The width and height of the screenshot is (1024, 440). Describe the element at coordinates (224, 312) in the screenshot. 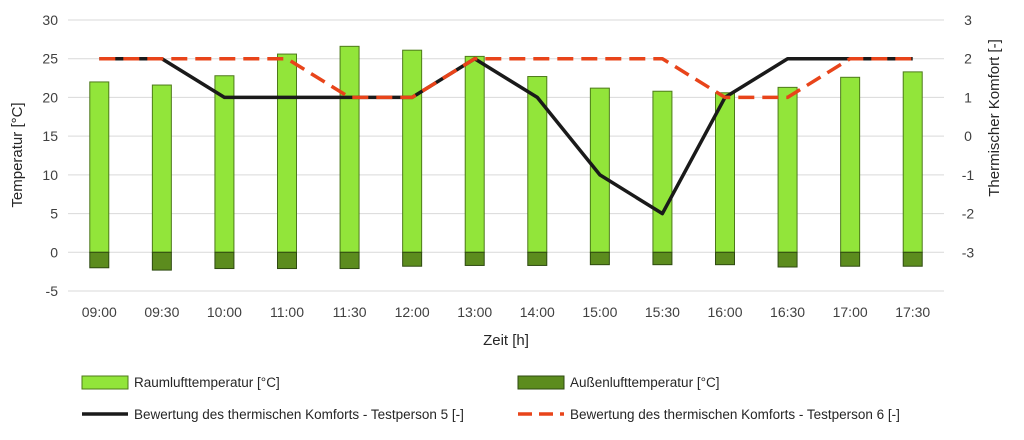

I see `x-tick-label: 10:00` at that location.